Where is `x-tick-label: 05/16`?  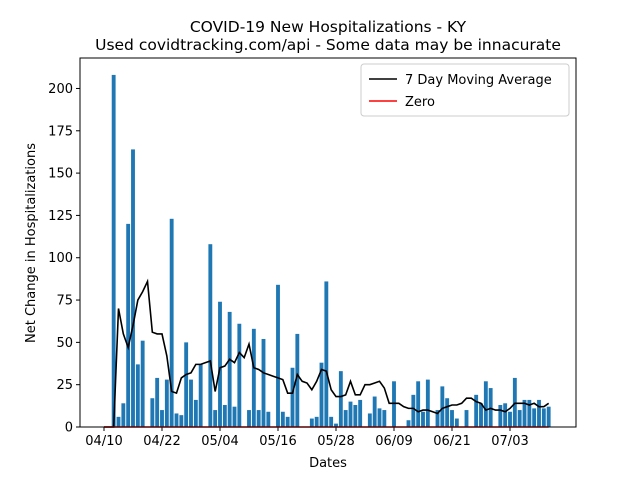 x-tick-label: 05/16 is located at coordinates (277, 441).